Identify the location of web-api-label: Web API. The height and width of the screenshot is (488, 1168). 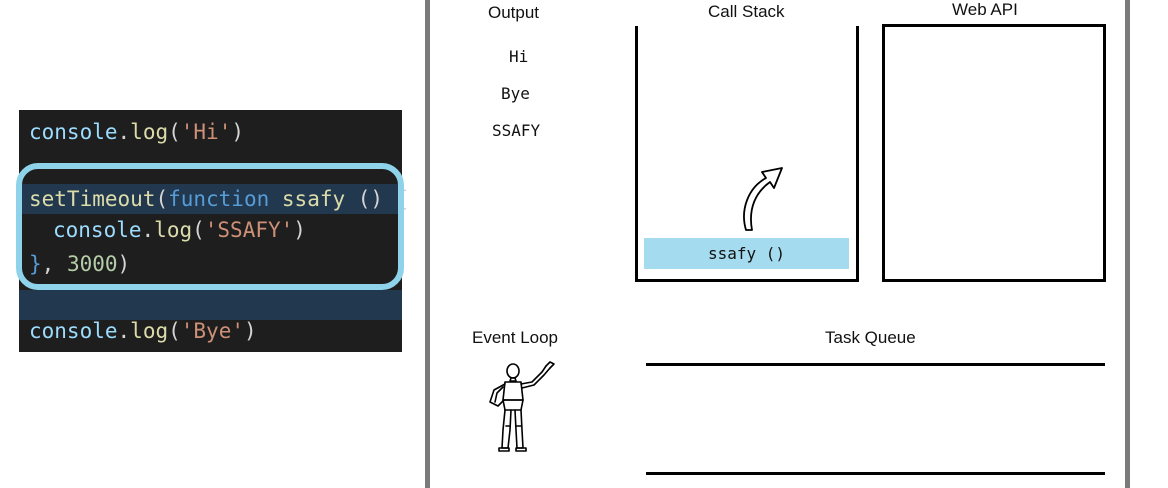
(985, 9).